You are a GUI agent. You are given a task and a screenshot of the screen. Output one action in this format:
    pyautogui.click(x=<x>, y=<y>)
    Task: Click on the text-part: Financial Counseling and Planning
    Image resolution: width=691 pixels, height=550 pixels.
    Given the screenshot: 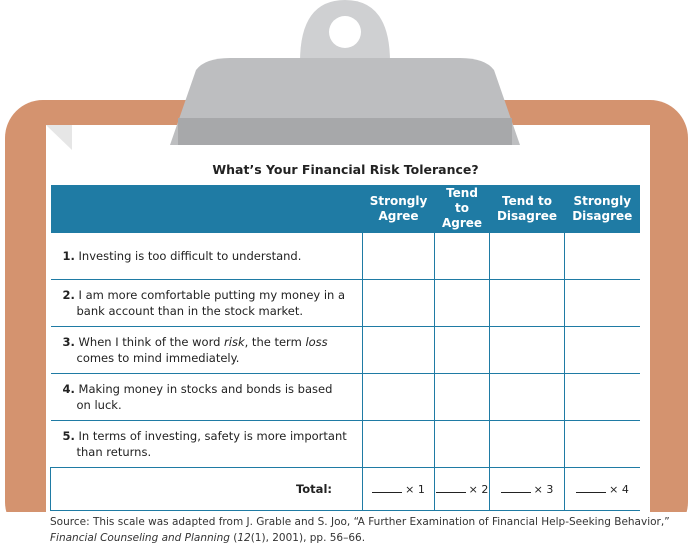 What is the action you would take?
    pyautogui.click(x=140, y=538)
    